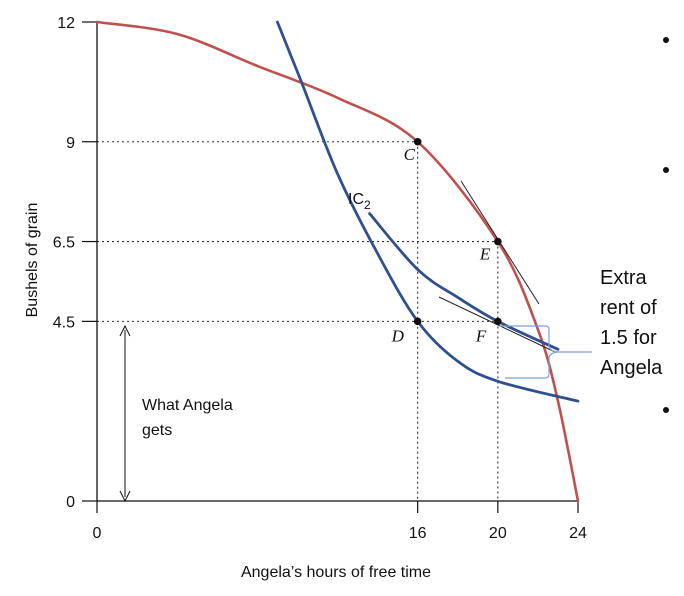  What do you see at coordinates (498, 321) in the screenshot?
I see `point-f` at bounding box center [498, 321].